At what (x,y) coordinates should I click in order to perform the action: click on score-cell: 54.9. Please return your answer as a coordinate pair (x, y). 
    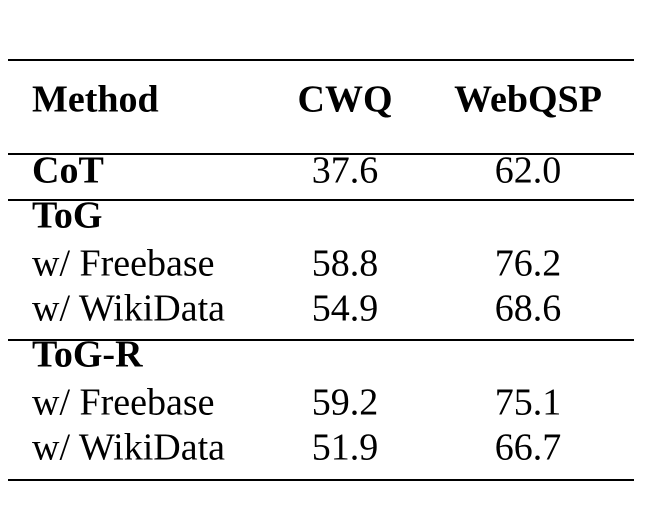
    Looking at the image, I should click on (345, 309).